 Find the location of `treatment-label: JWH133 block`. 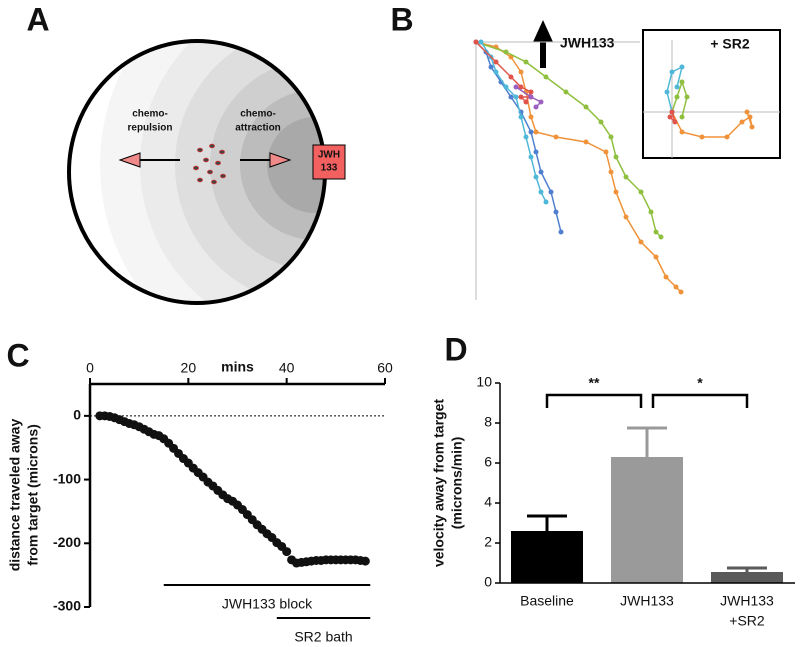

treatment-label: JWH133 block is located at coordinates (267, 604).